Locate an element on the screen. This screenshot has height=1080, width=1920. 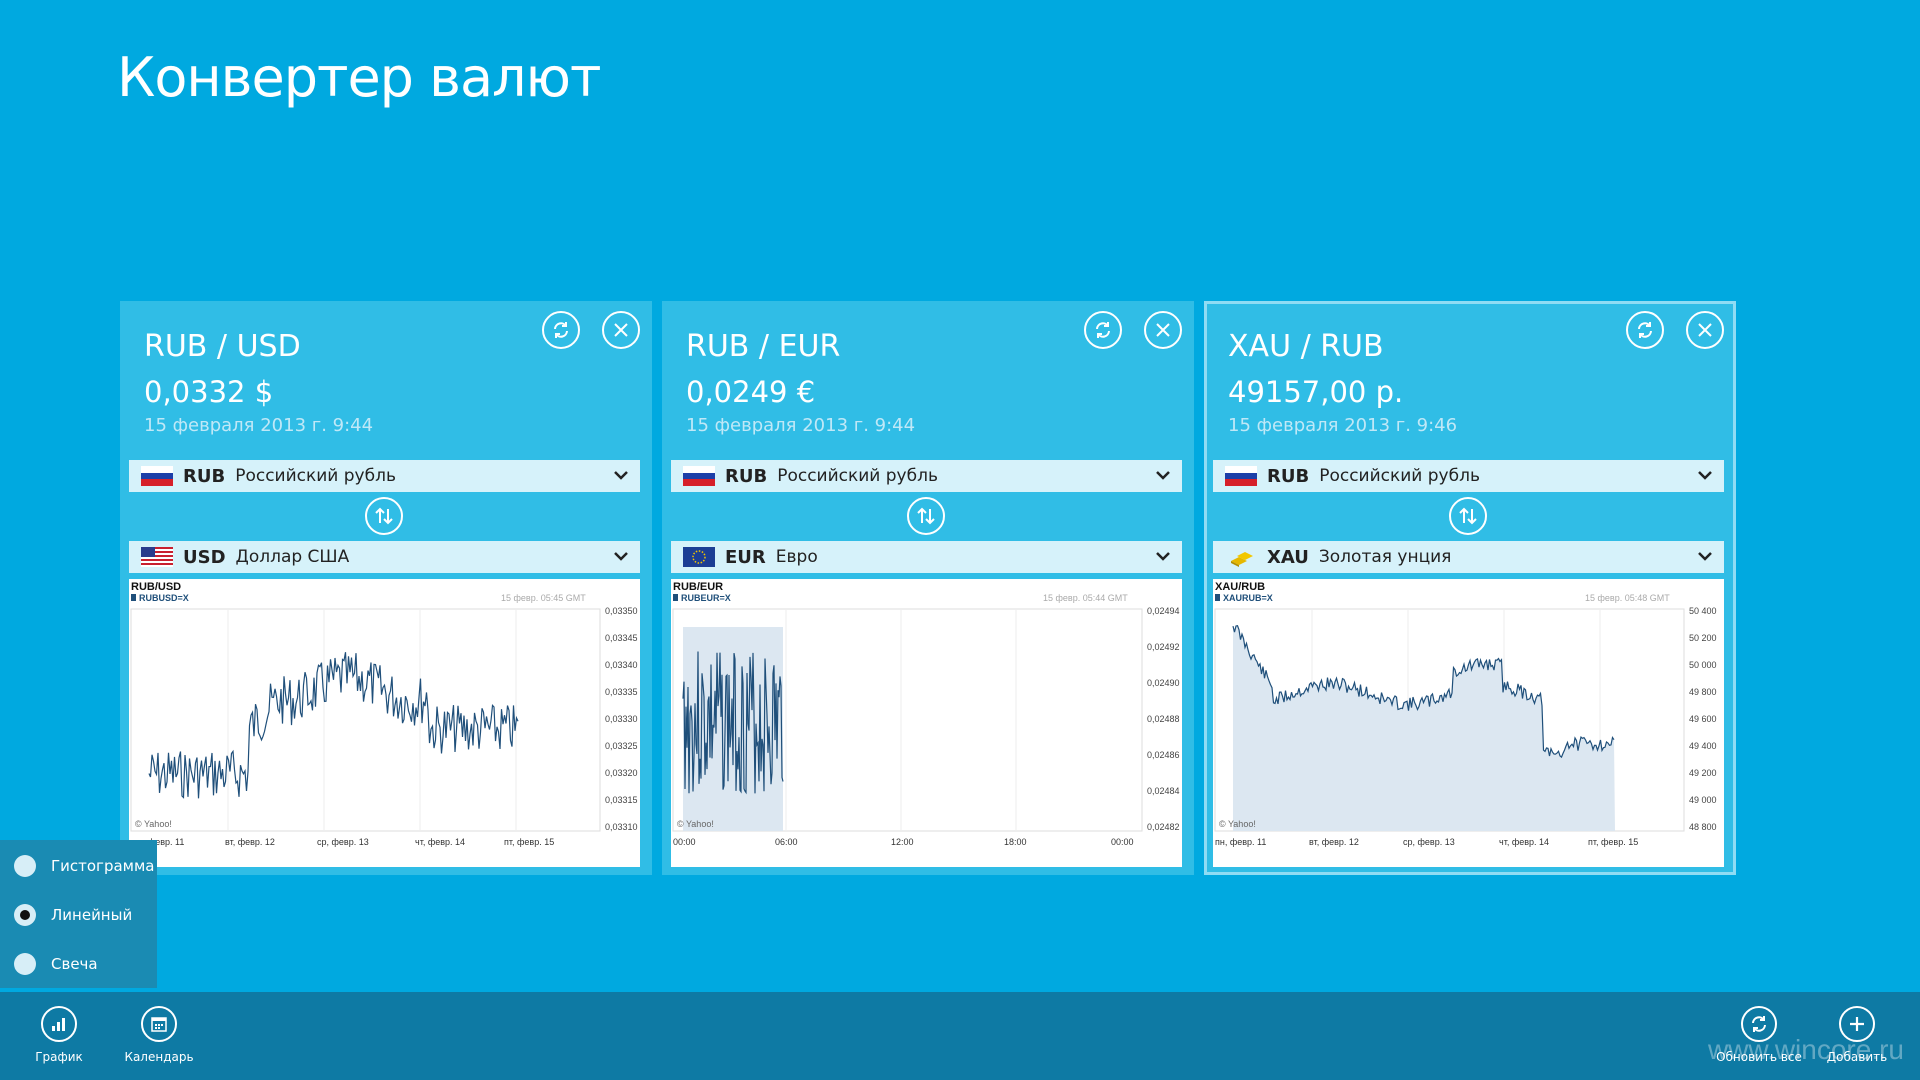
eu-flag is located at coordinates (699, 557).